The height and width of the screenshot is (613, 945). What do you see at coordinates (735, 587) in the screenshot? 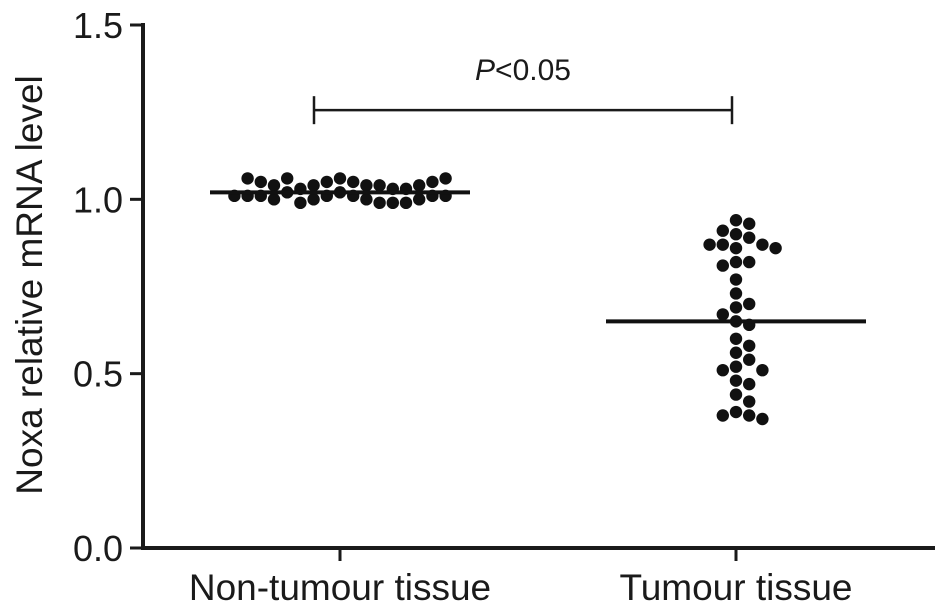
I see `x-tick-label: Tumour tissue` at bounding box center [735, 587].